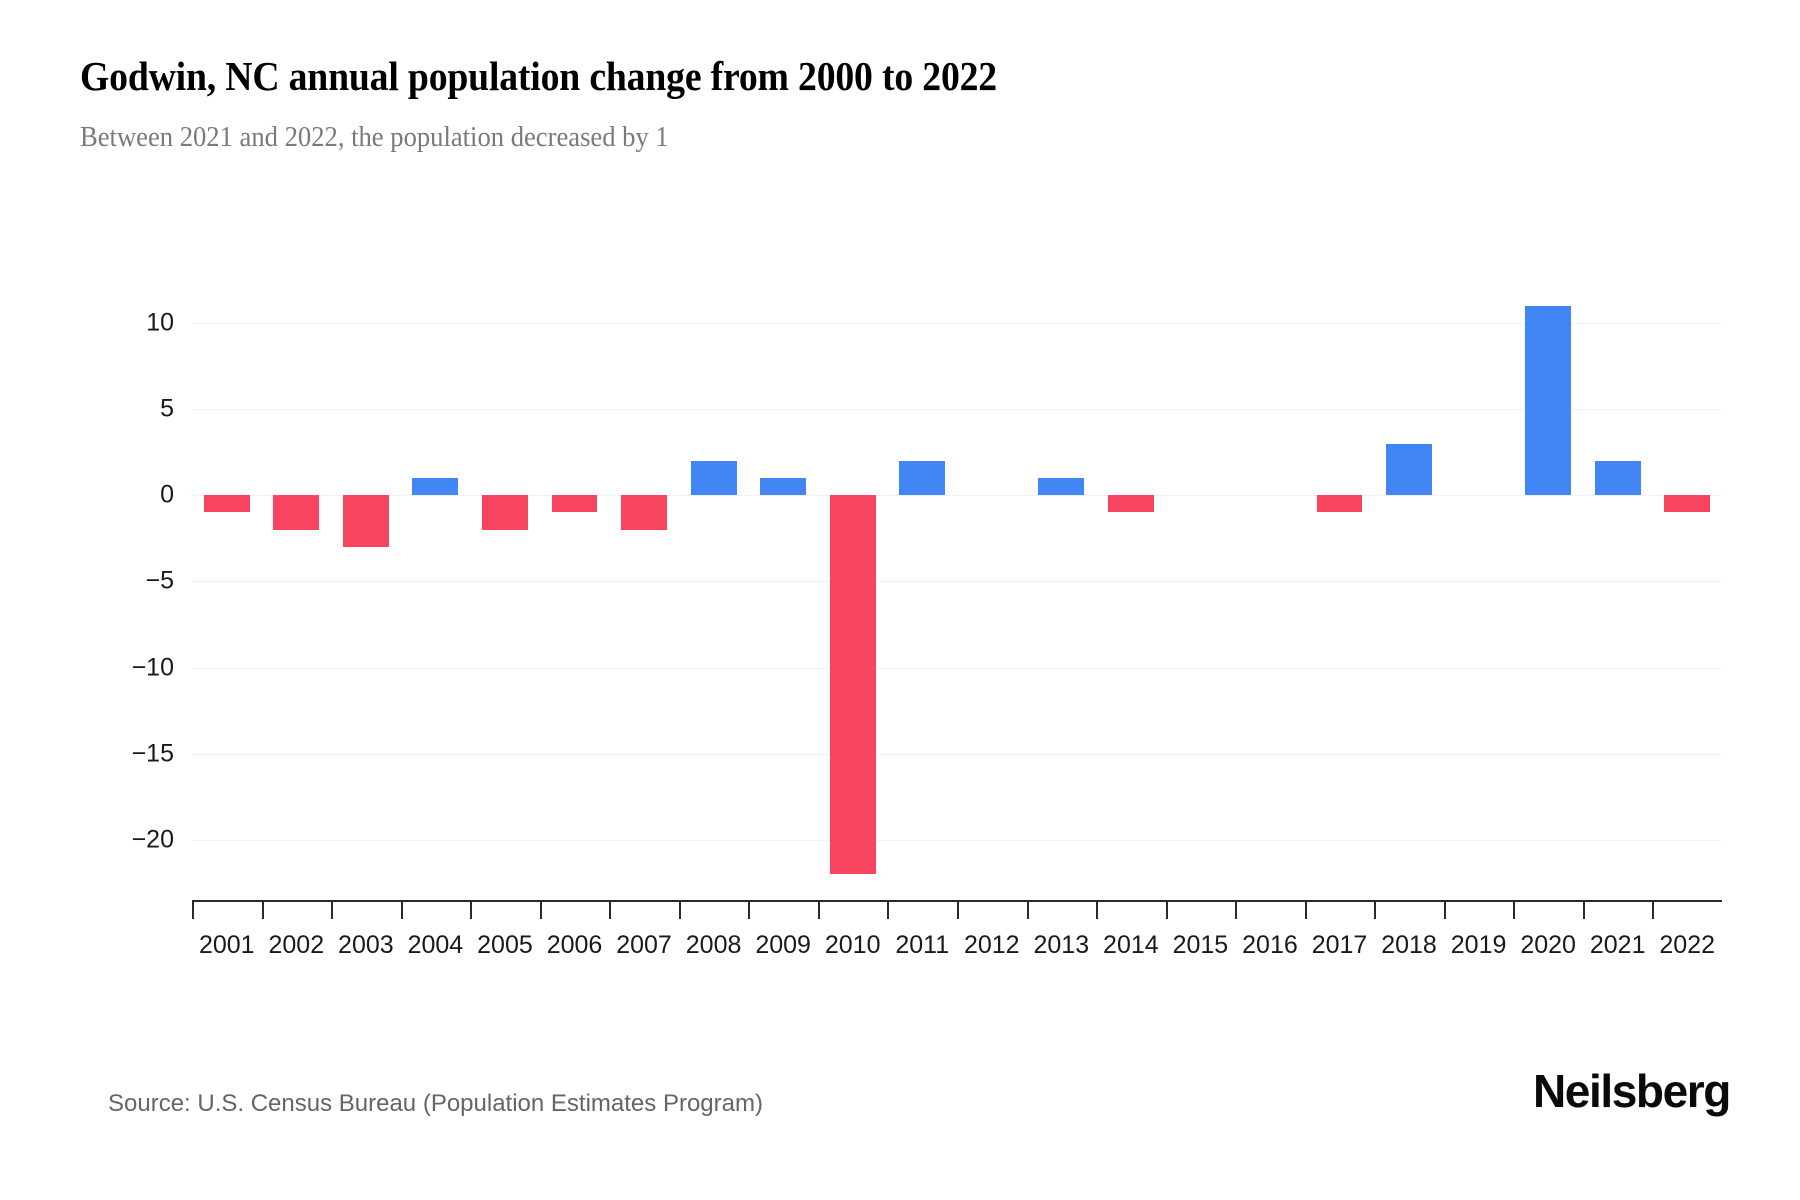  What do you see at coordinates (574, 945) in the screenshot?
I see `x-axis-tick-label-2006: 2006` at bounding box center [574, 945].